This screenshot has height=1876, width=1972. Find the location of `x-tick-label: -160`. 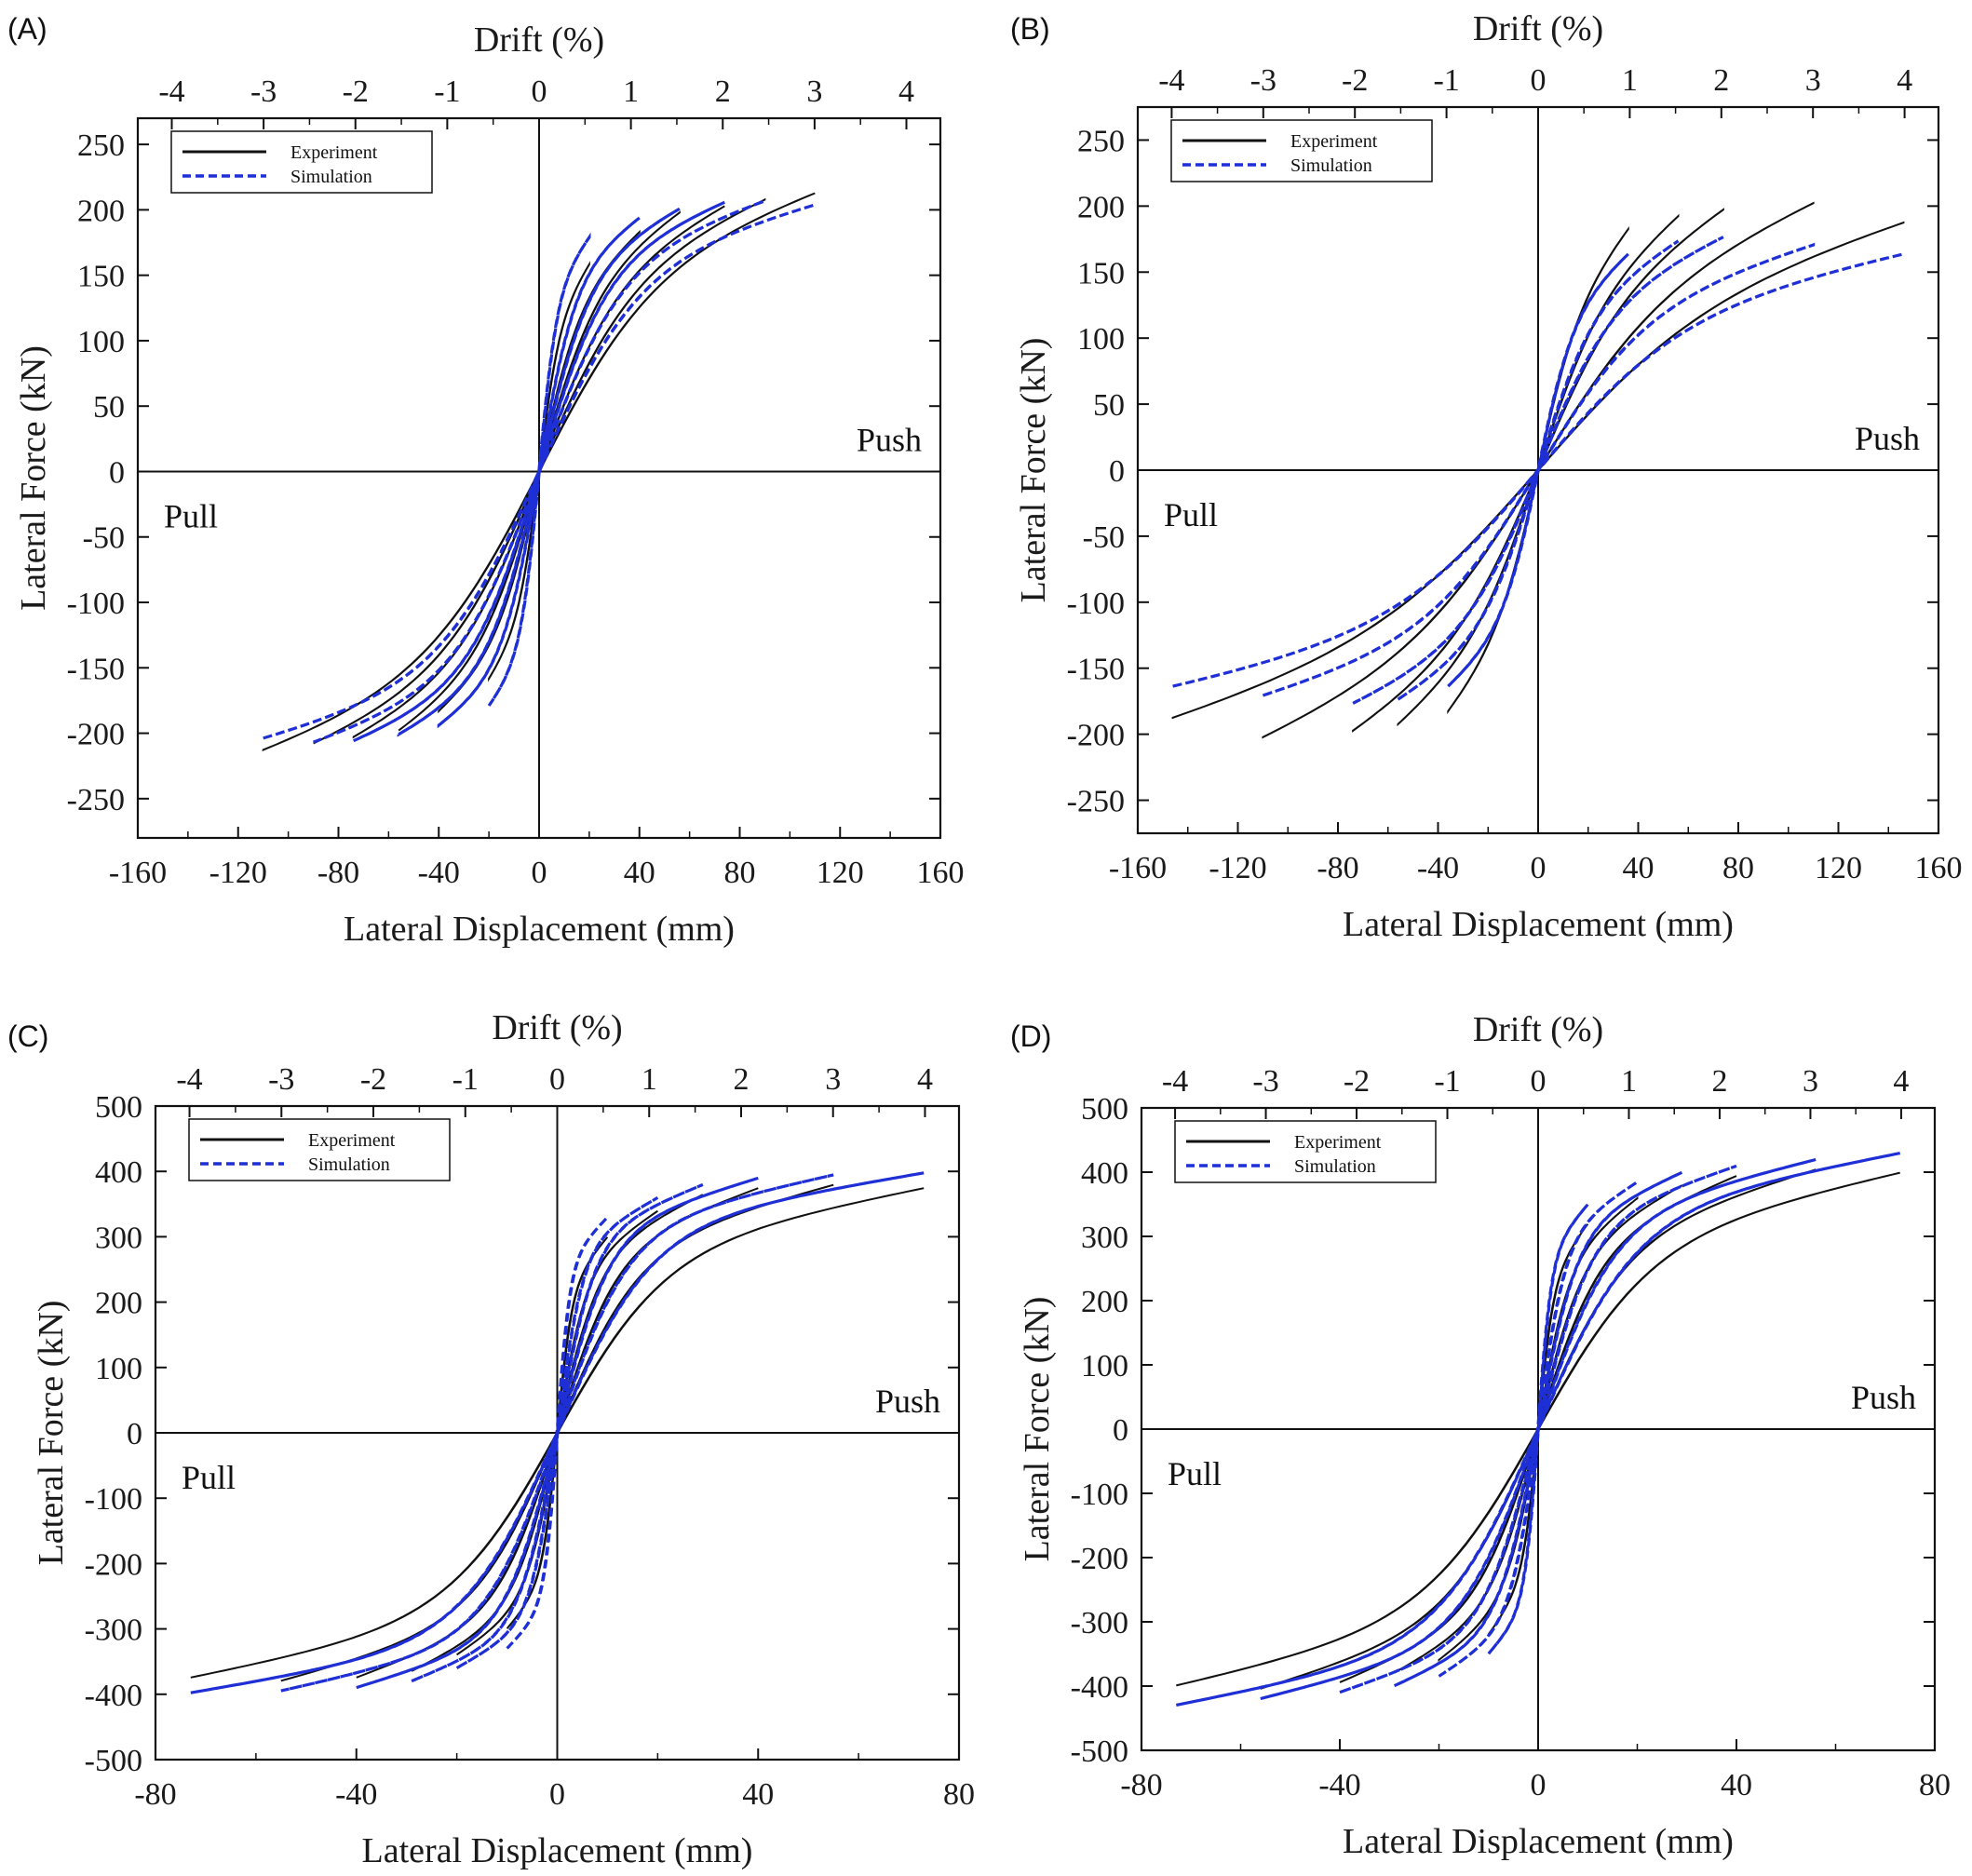

x-tick-label: -160 is located at coordinates (1138, 868).